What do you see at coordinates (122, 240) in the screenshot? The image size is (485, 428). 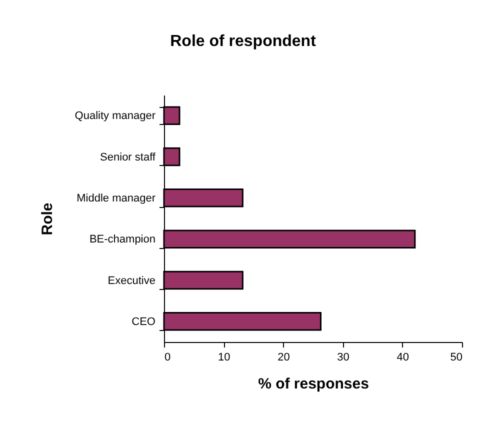 I see `y-tick-label: BE-champion` at bounding box center [122, 240].